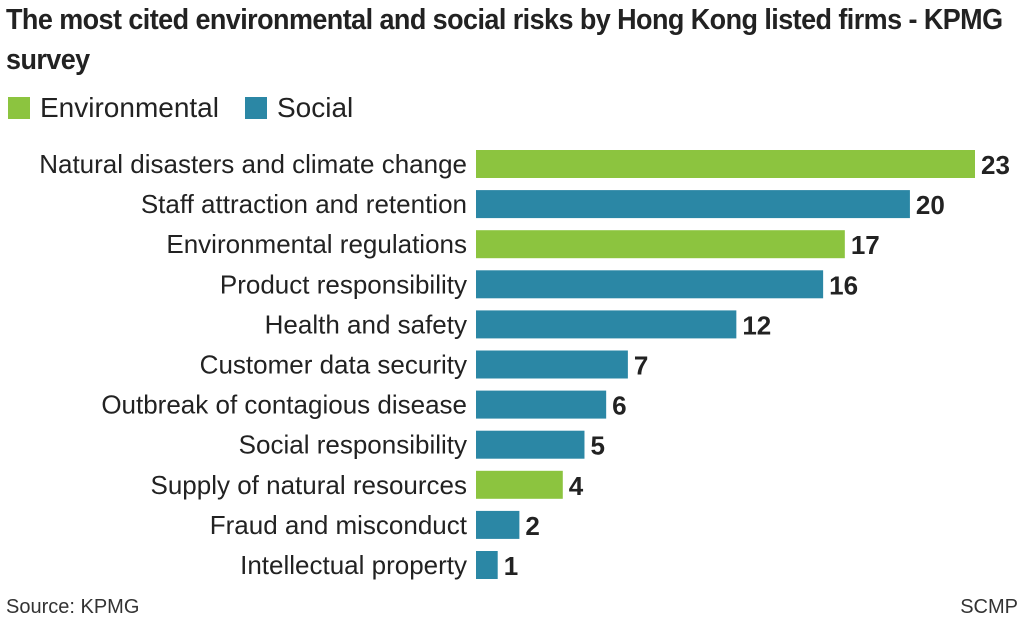 The width and height of the screenshot is (1024, 622). Describe the element at coordinates (19, 108) in the screenshot. I see `legend-swatch-environmental` at that location.